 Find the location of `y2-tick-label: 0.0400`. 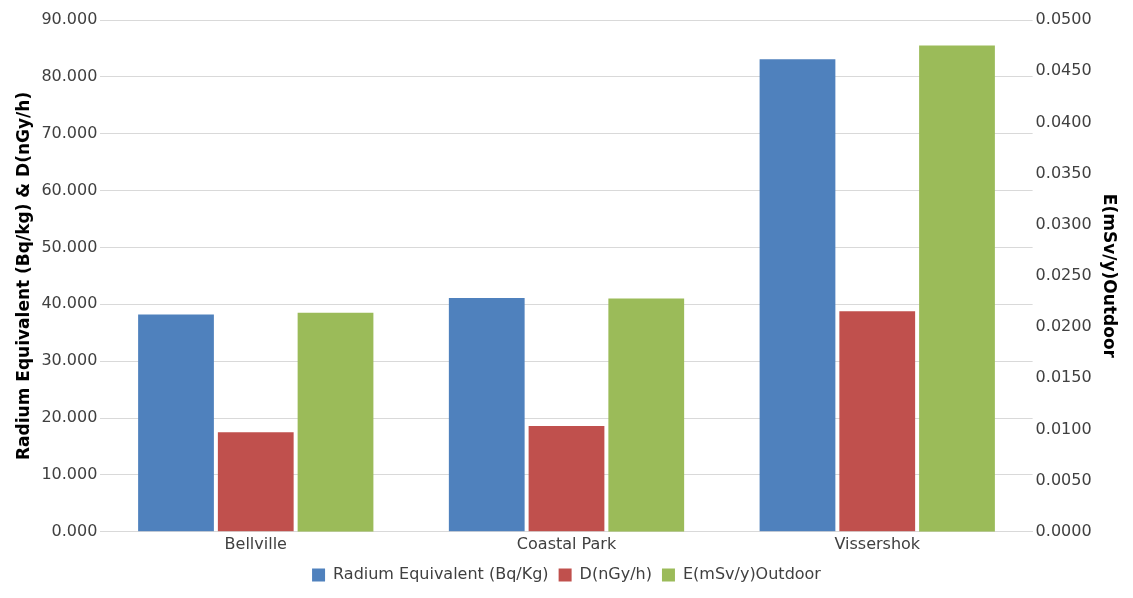

y2-tick-label: 0.0400 is located at coordinates (1063, 121).